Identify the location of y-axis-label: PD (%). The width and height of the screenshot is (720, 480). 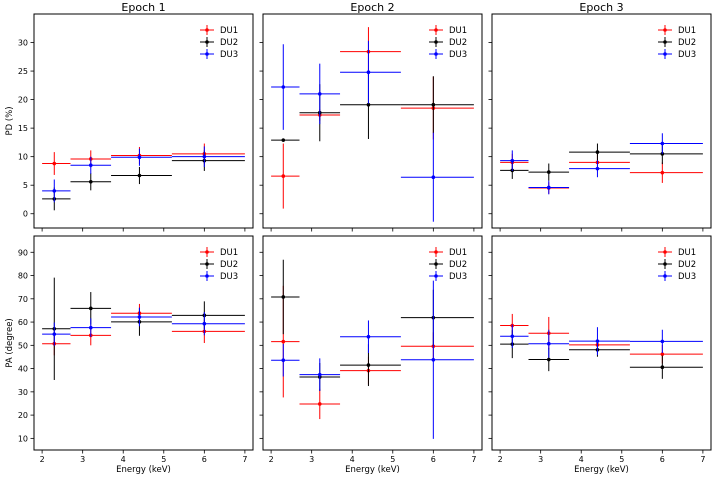
(10, 120).